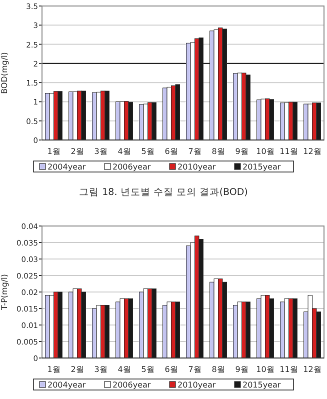  I want to click on caption: 그림 18. 년도별 수질 모의 결과(BOD), so click(163, 192).